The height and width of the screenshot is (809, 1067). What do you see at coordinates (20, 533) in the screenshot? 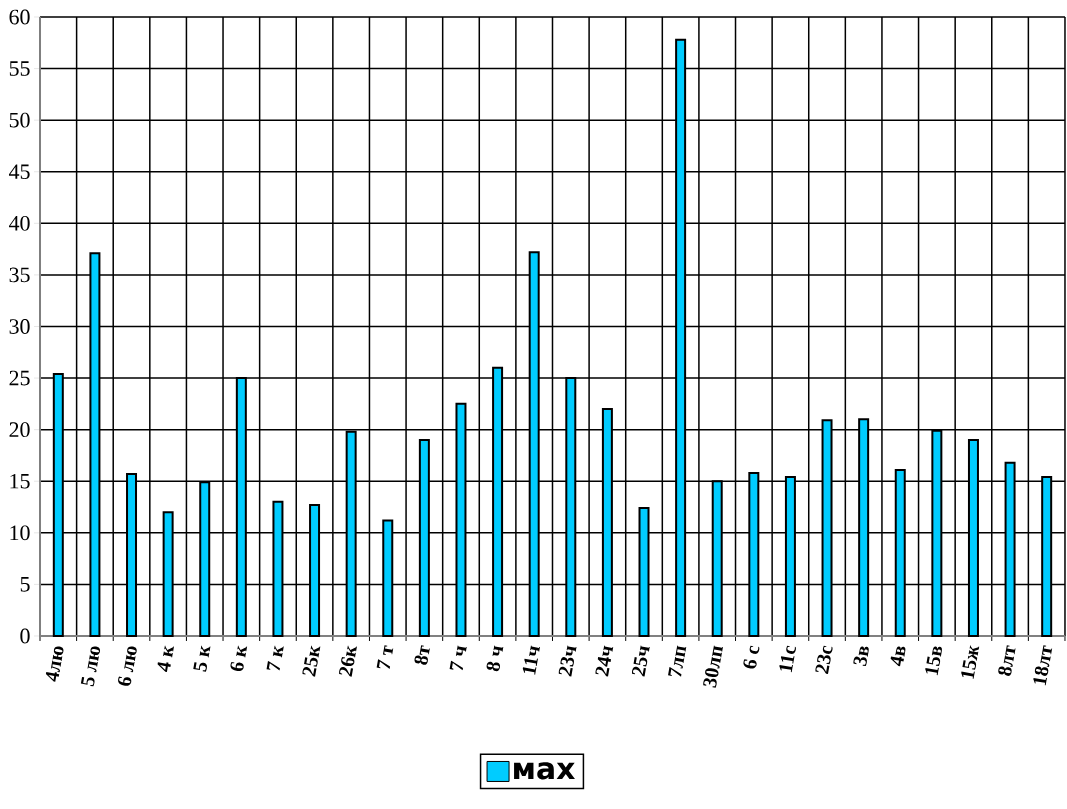
I see `y-tick-label: 10` at bounding box center [20, 533].